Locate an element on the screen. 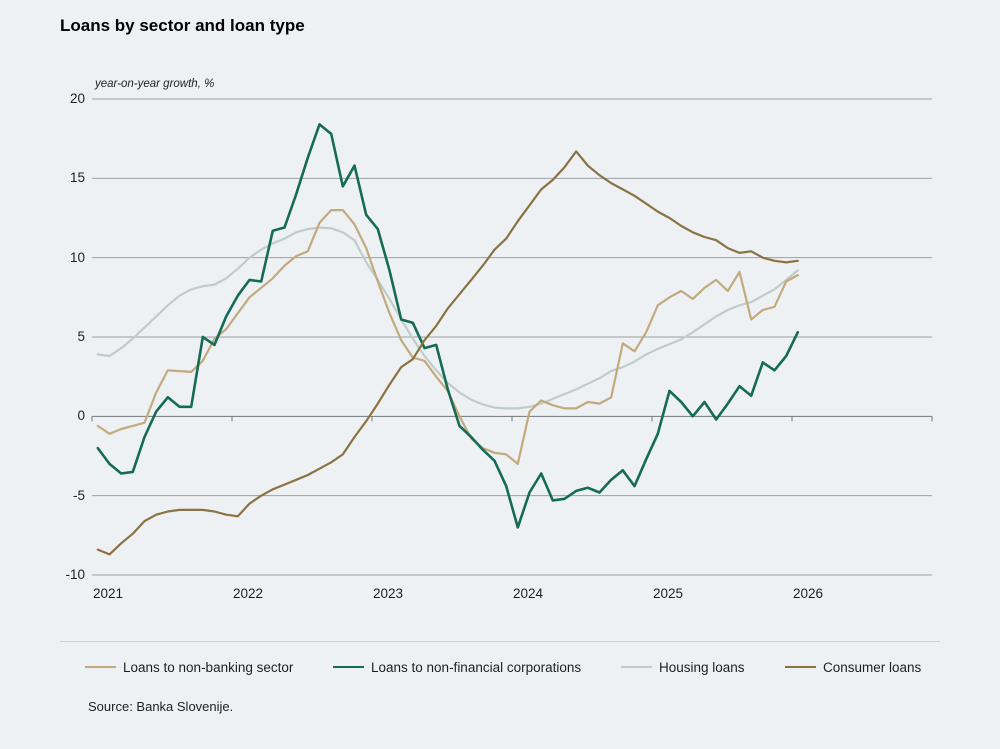  y-axis-tick-label: -10 is located at coordinates (75, 574).